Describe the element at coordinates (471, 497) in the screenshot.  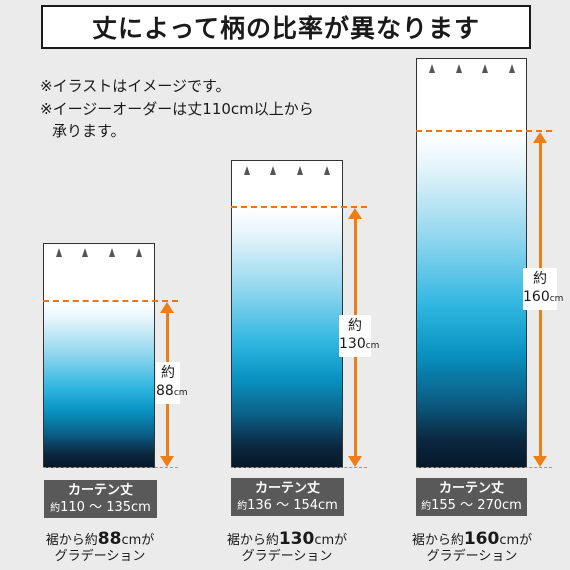
I see `spec-box: カーテン丈 約155 〜 270cm` at that location.